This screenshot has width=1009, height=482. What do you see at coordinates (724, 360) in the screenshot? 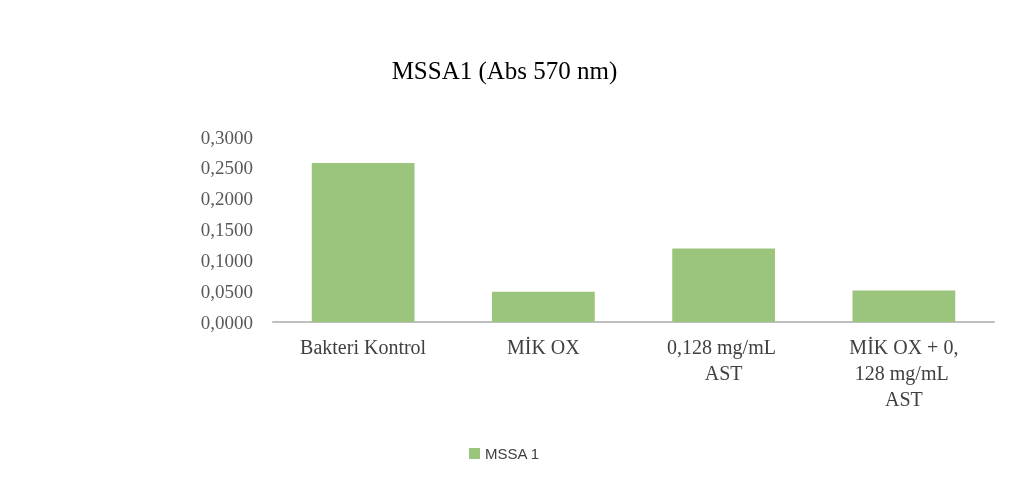
I see `x-tick-label: 0,128 mg/mL AST` at bounding box center [724, 360].